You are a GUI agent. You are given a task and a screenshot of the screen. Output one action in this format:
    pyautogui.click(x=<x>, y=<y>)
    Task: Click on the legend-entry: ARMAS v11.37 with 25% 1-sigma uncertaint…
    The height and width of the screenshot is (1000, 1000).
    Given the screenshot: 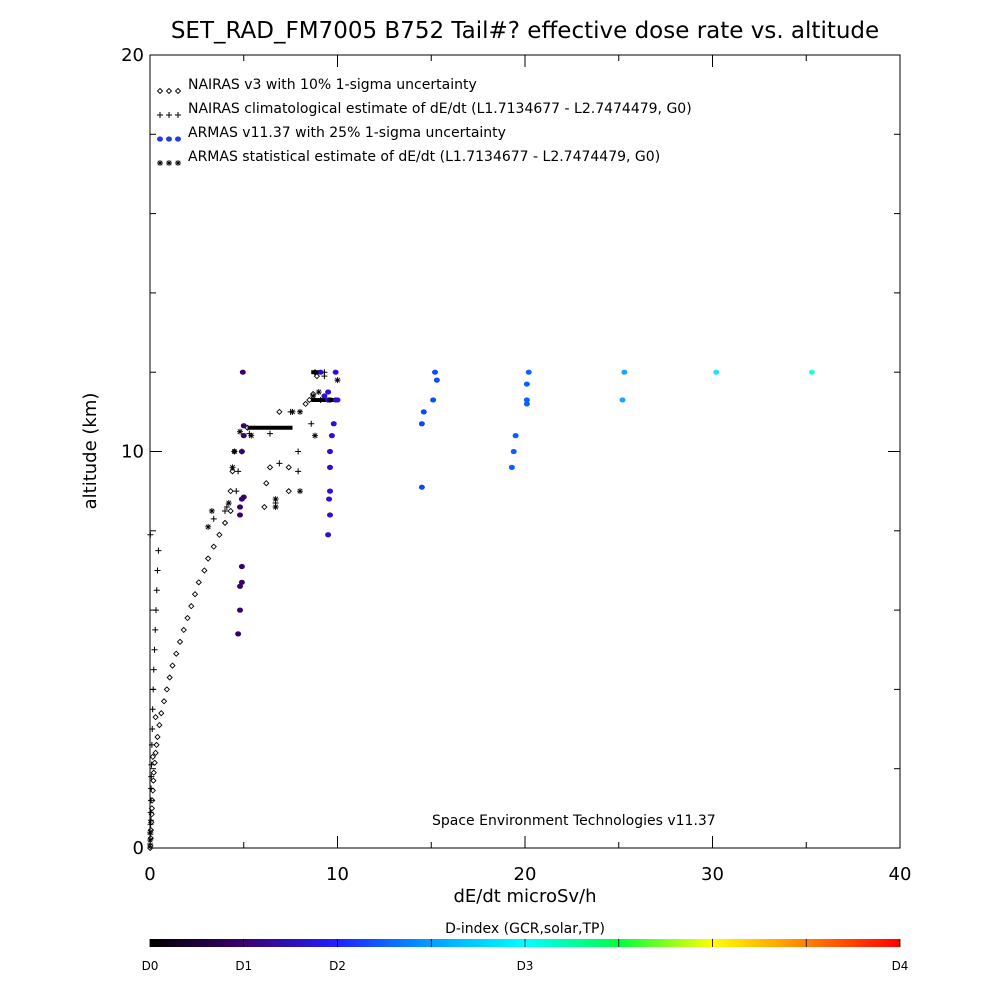 What is the action you would take?
    pyautogui.click(x=331, y=133)
    